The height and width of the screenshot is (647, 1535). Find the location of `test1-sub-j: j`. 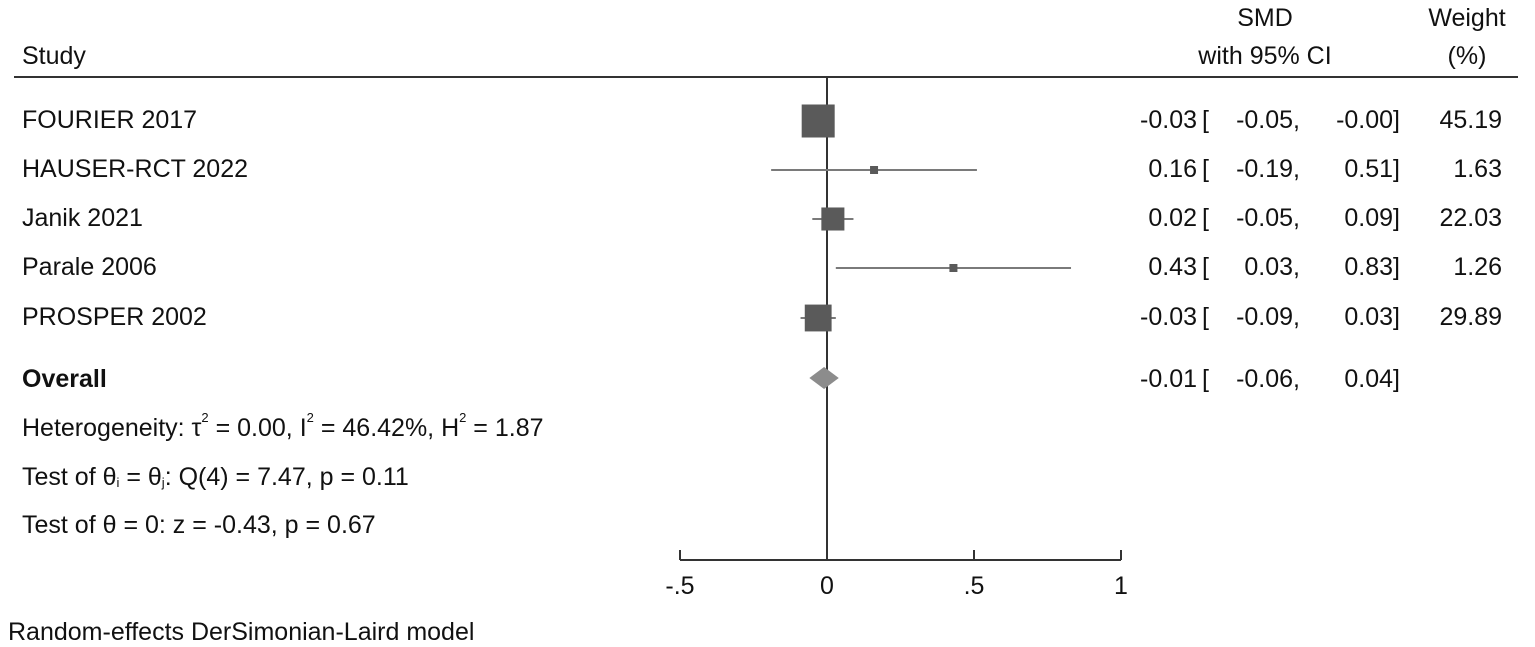

test1-sub-j: j is located at coordinates (163, 482).